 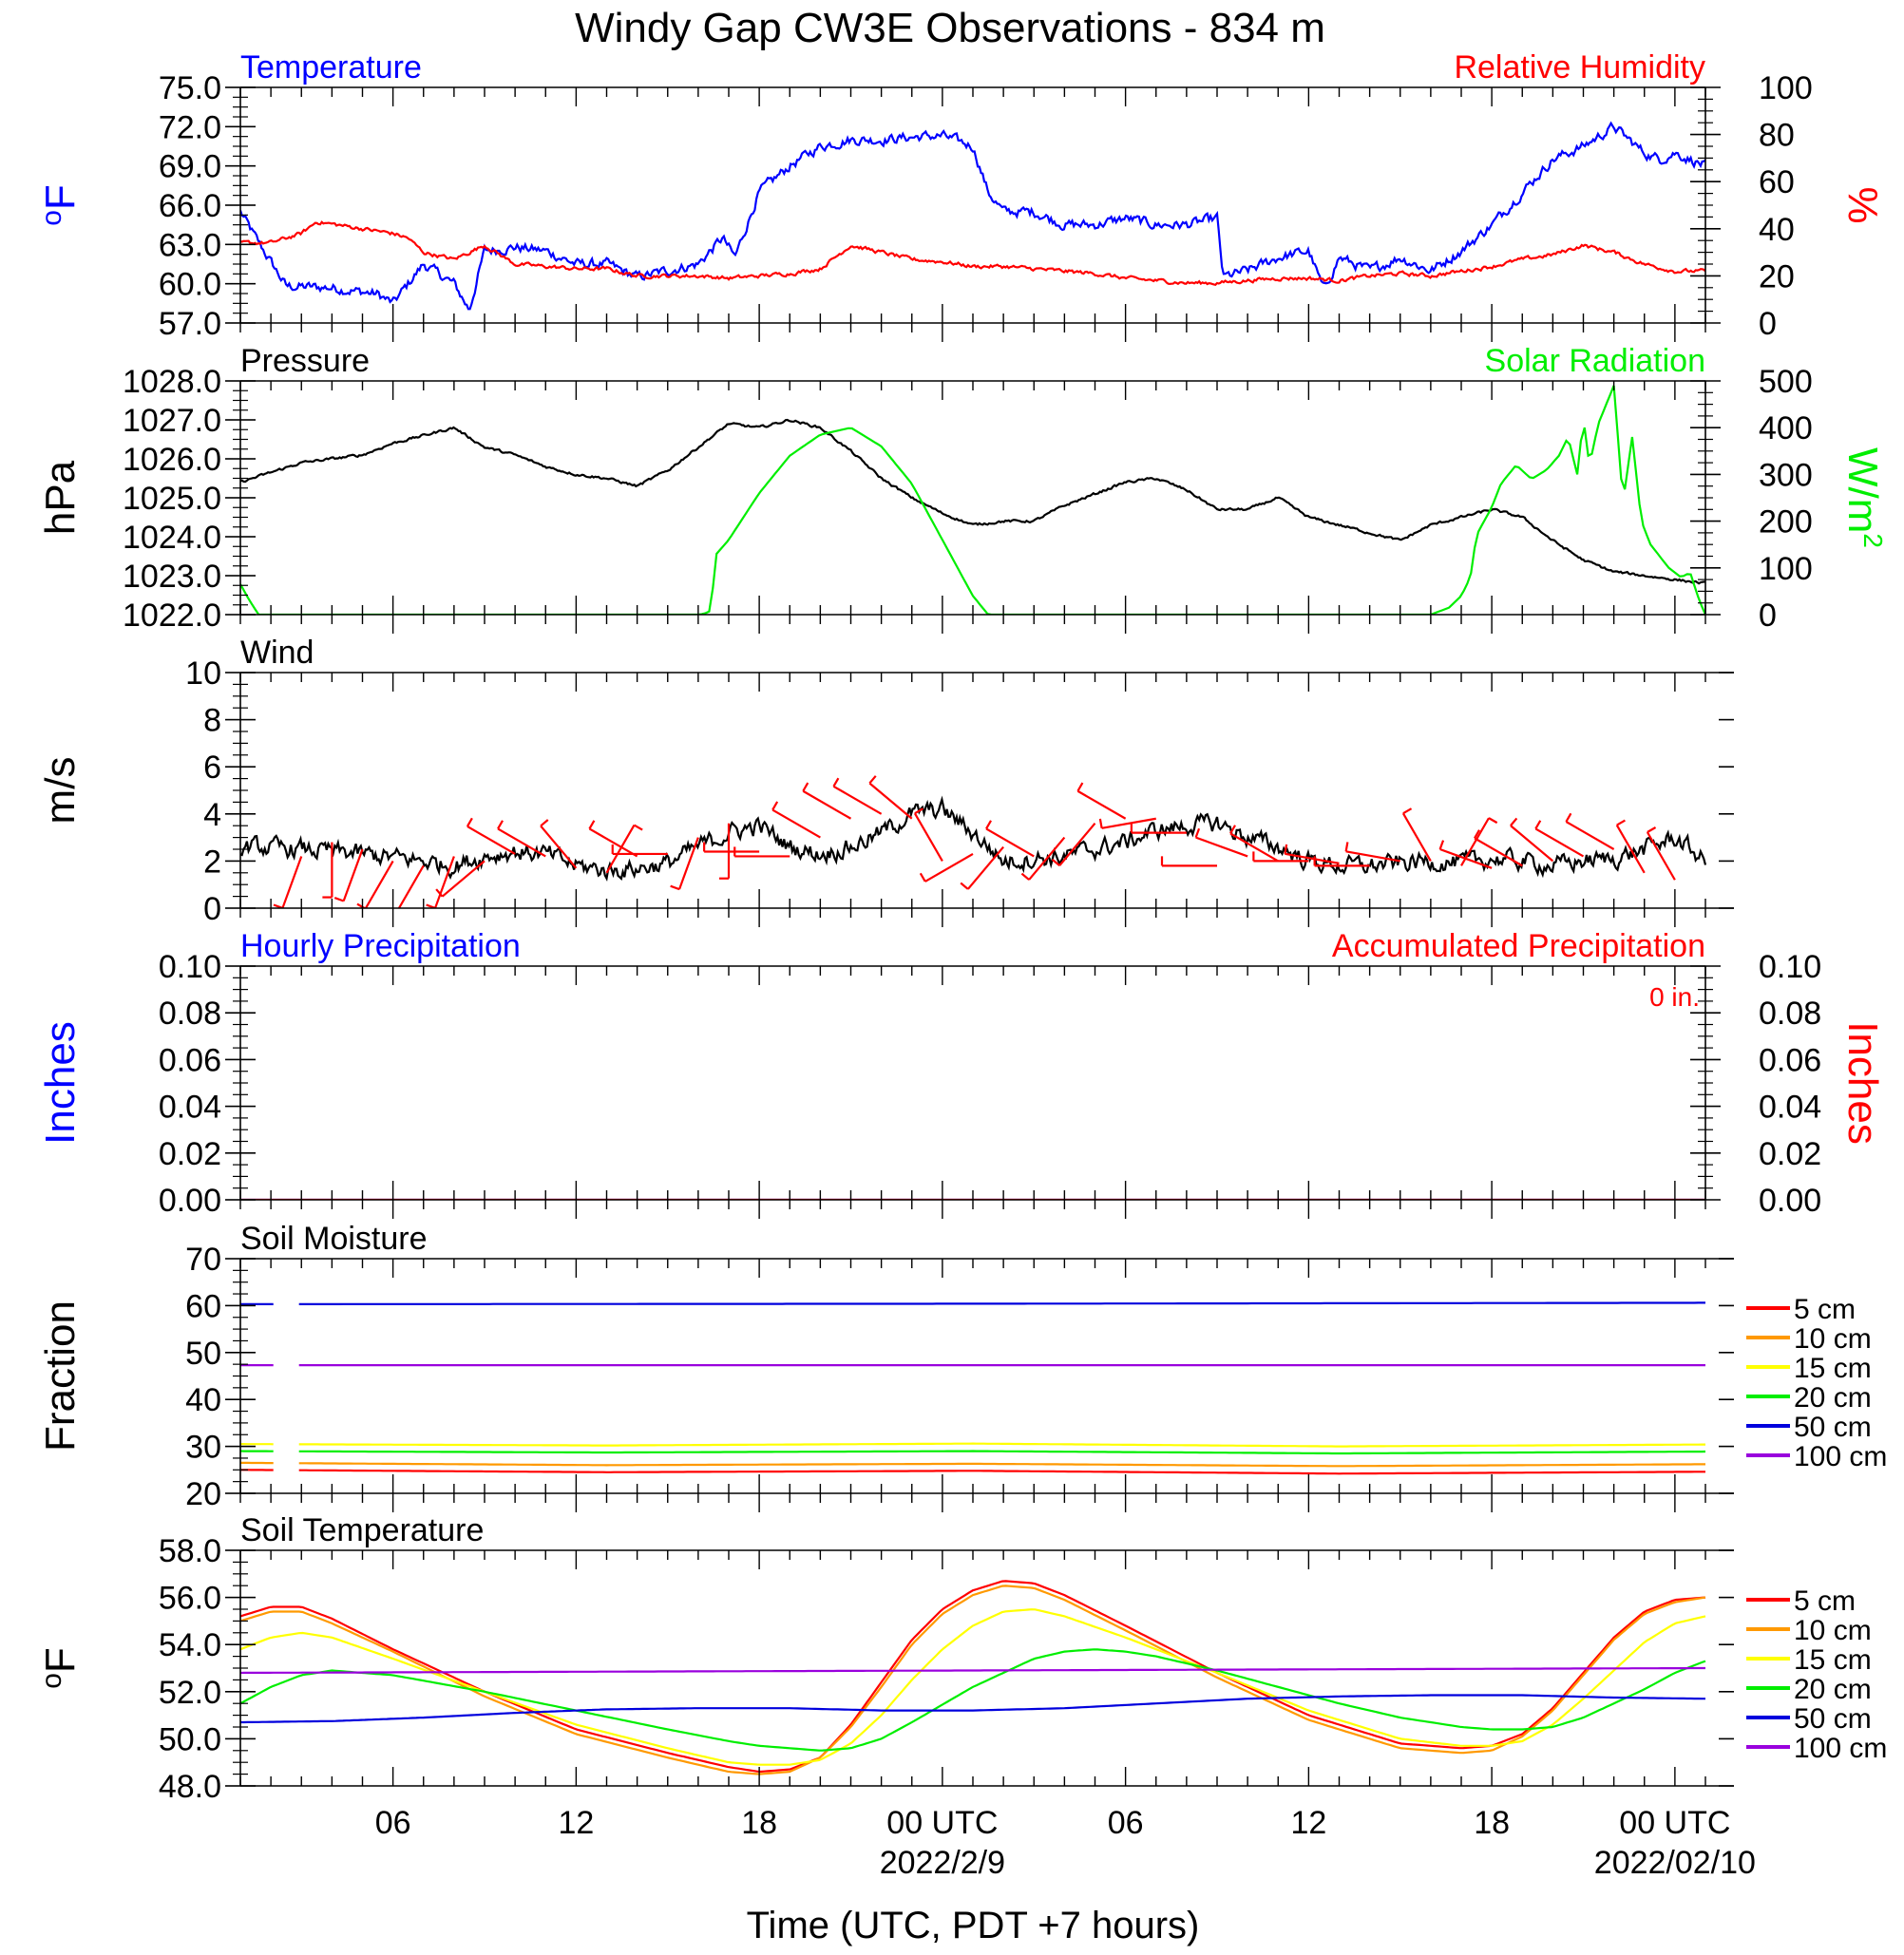 I want to click on series-line-20-cm, so click(x=1002, y=1452).